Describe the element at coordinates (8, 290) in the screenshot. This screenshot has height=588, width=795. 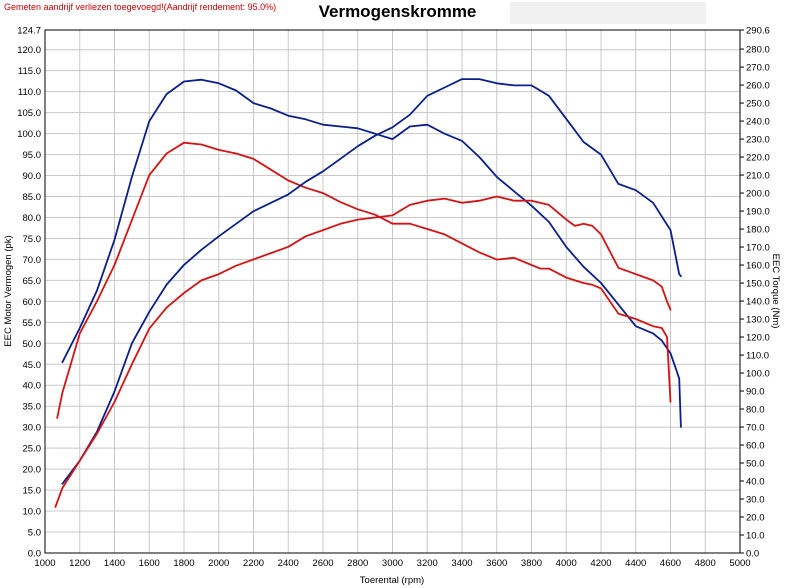
I see `y-left-axis-label: EEC Motor Vermogen (pk)` at that location.